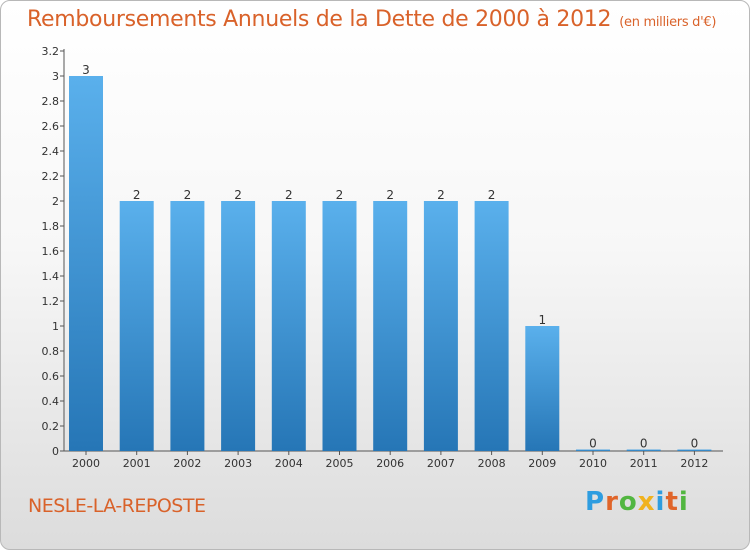  I want to click on y-tick-label: 3, so click(55, 76).